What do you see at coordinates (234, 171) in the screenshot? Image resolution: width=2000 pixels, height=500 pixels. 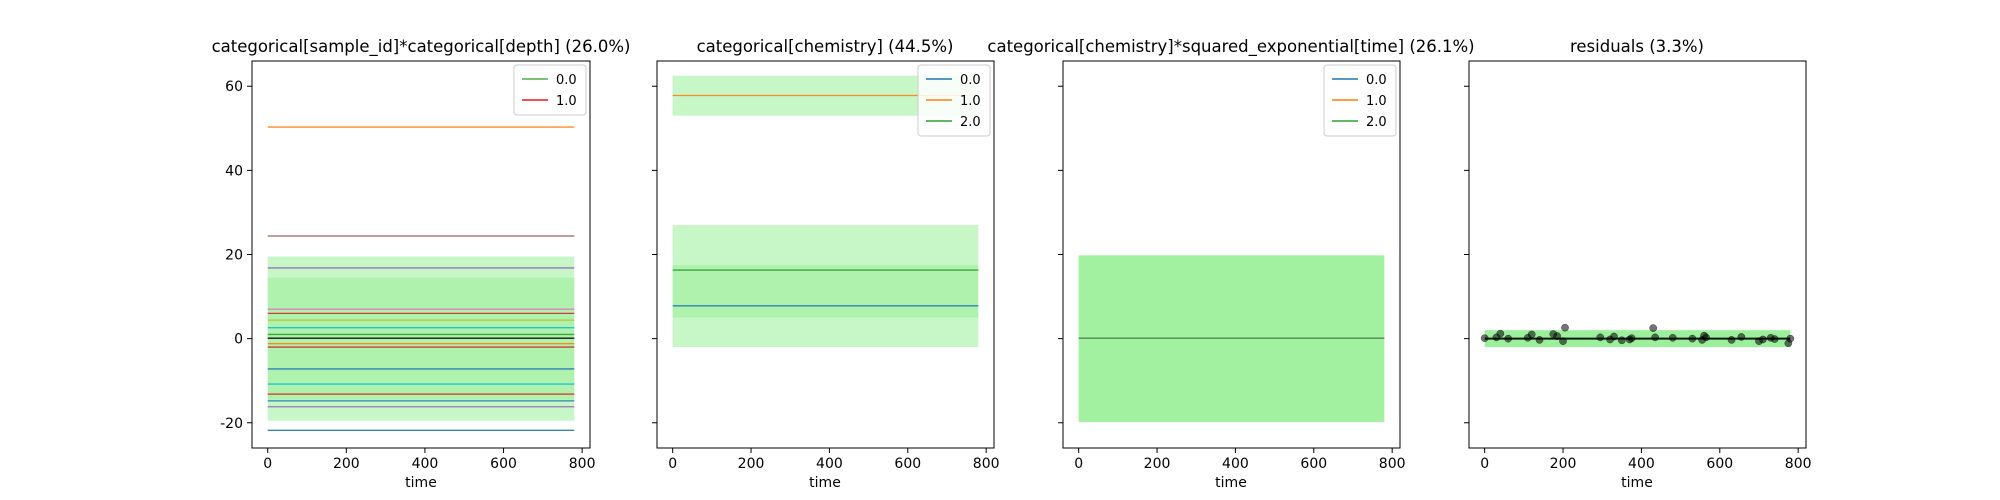 I see `y-tick-label: 40` at bounding box center [234, 171].